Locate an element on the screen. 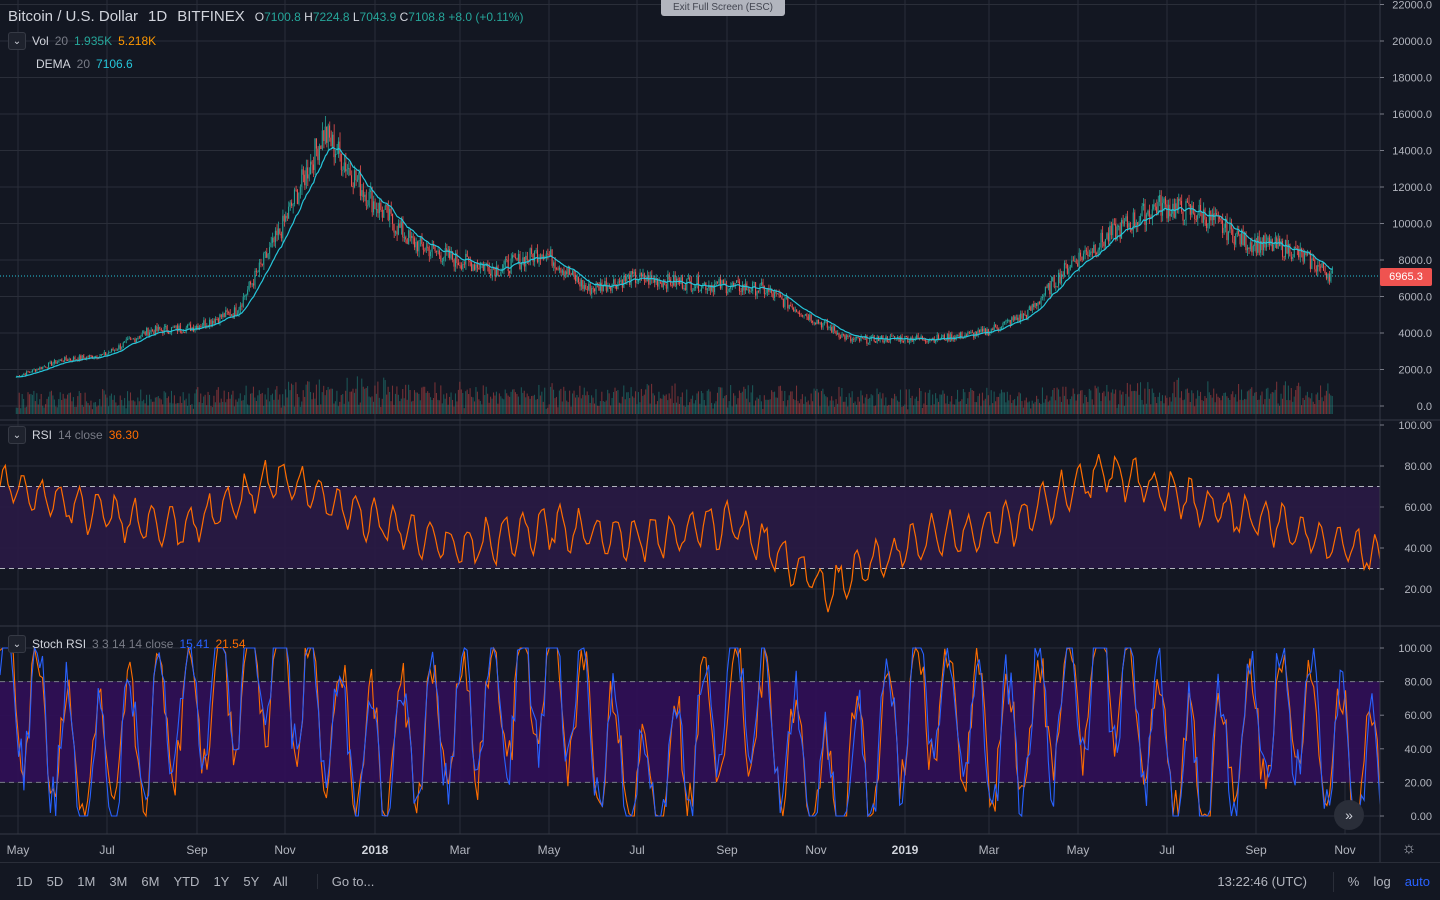  log-scale-button: log is located at coordinates (1382, 881).